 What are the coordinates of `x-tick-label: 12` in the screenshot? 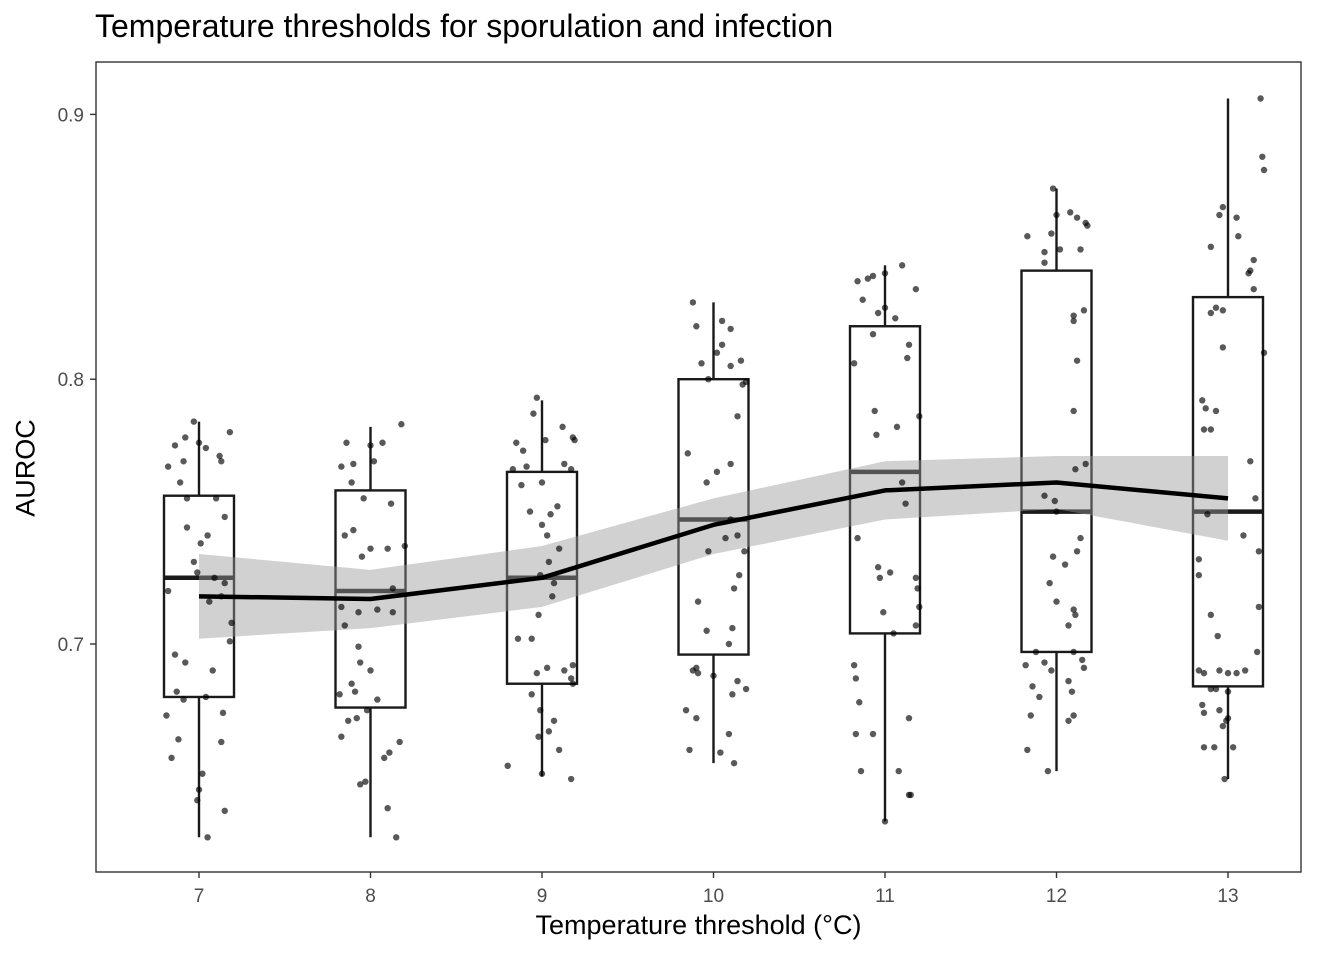 It's located at (1056, 896).